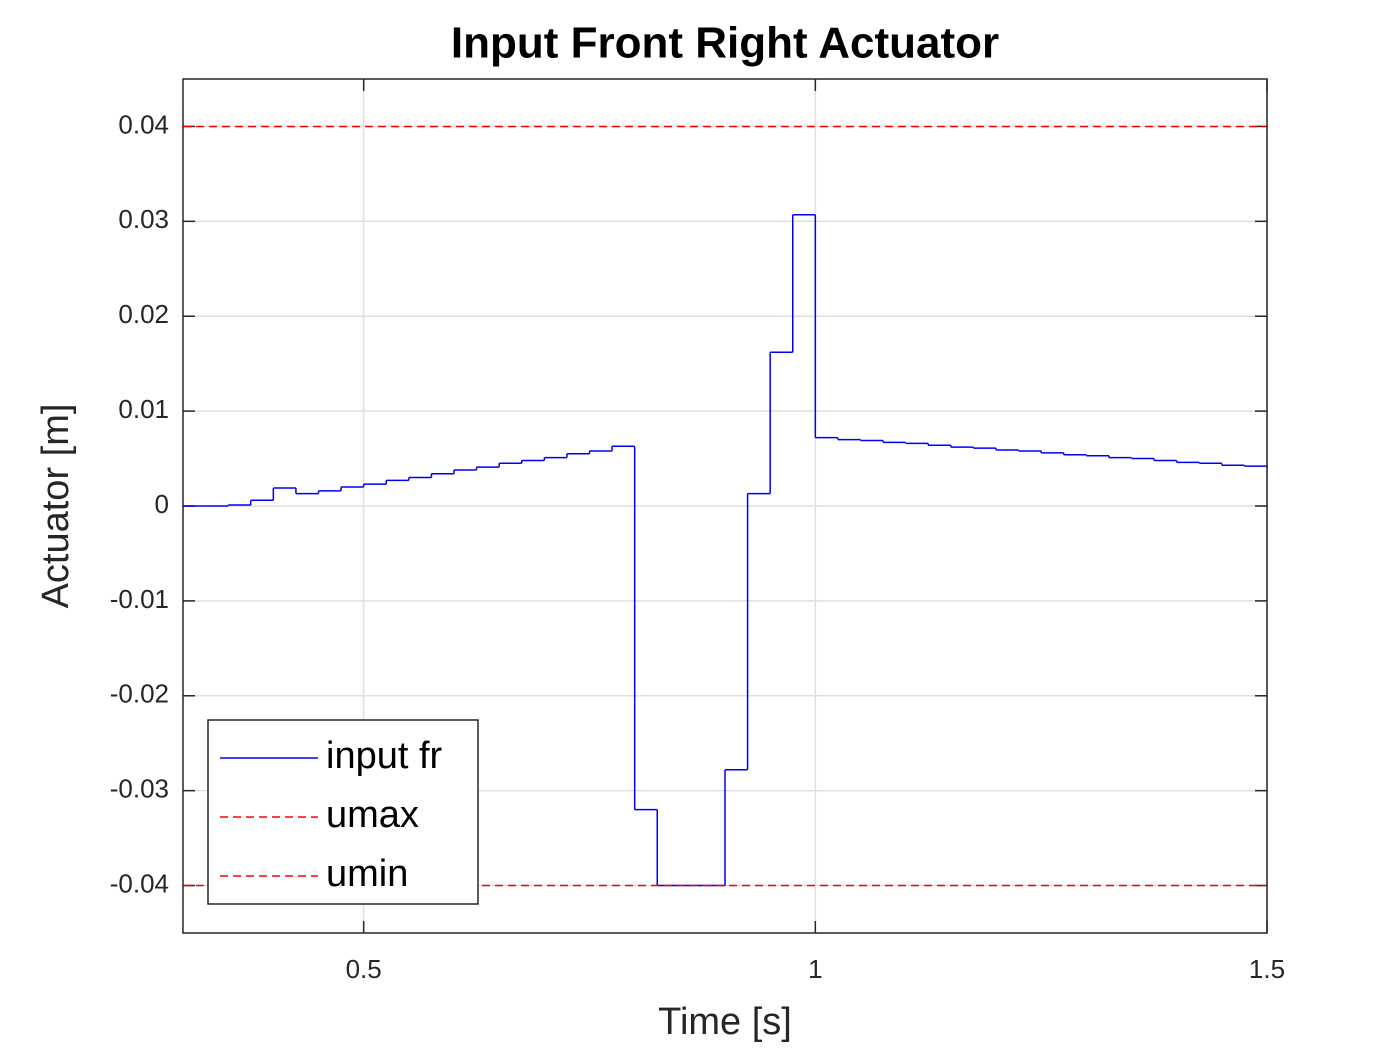 The width and height of the screenshot is (1400, 1050). Describe the element at coordinates (1267, 969) in the screenshot. I see `x-tick-label: 1.5` at that location.